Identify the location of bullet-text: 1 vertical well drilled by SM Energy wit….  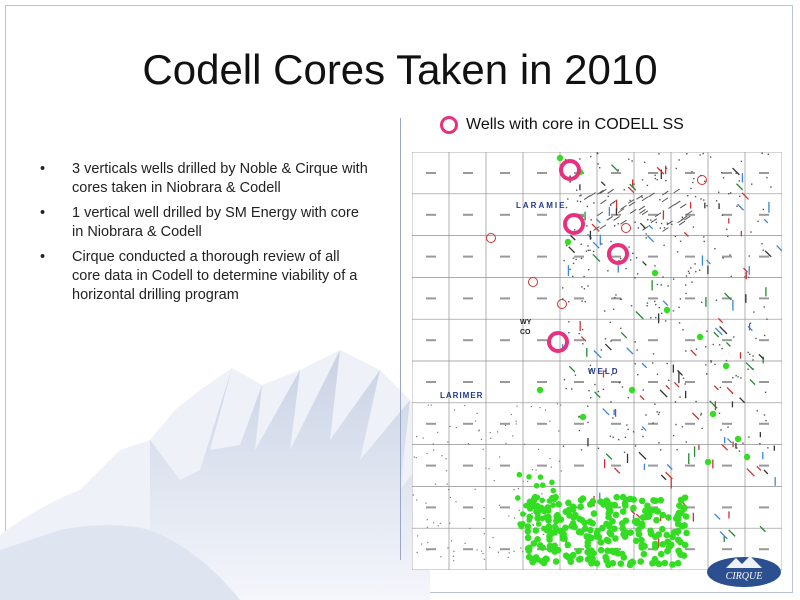
(215, 222).